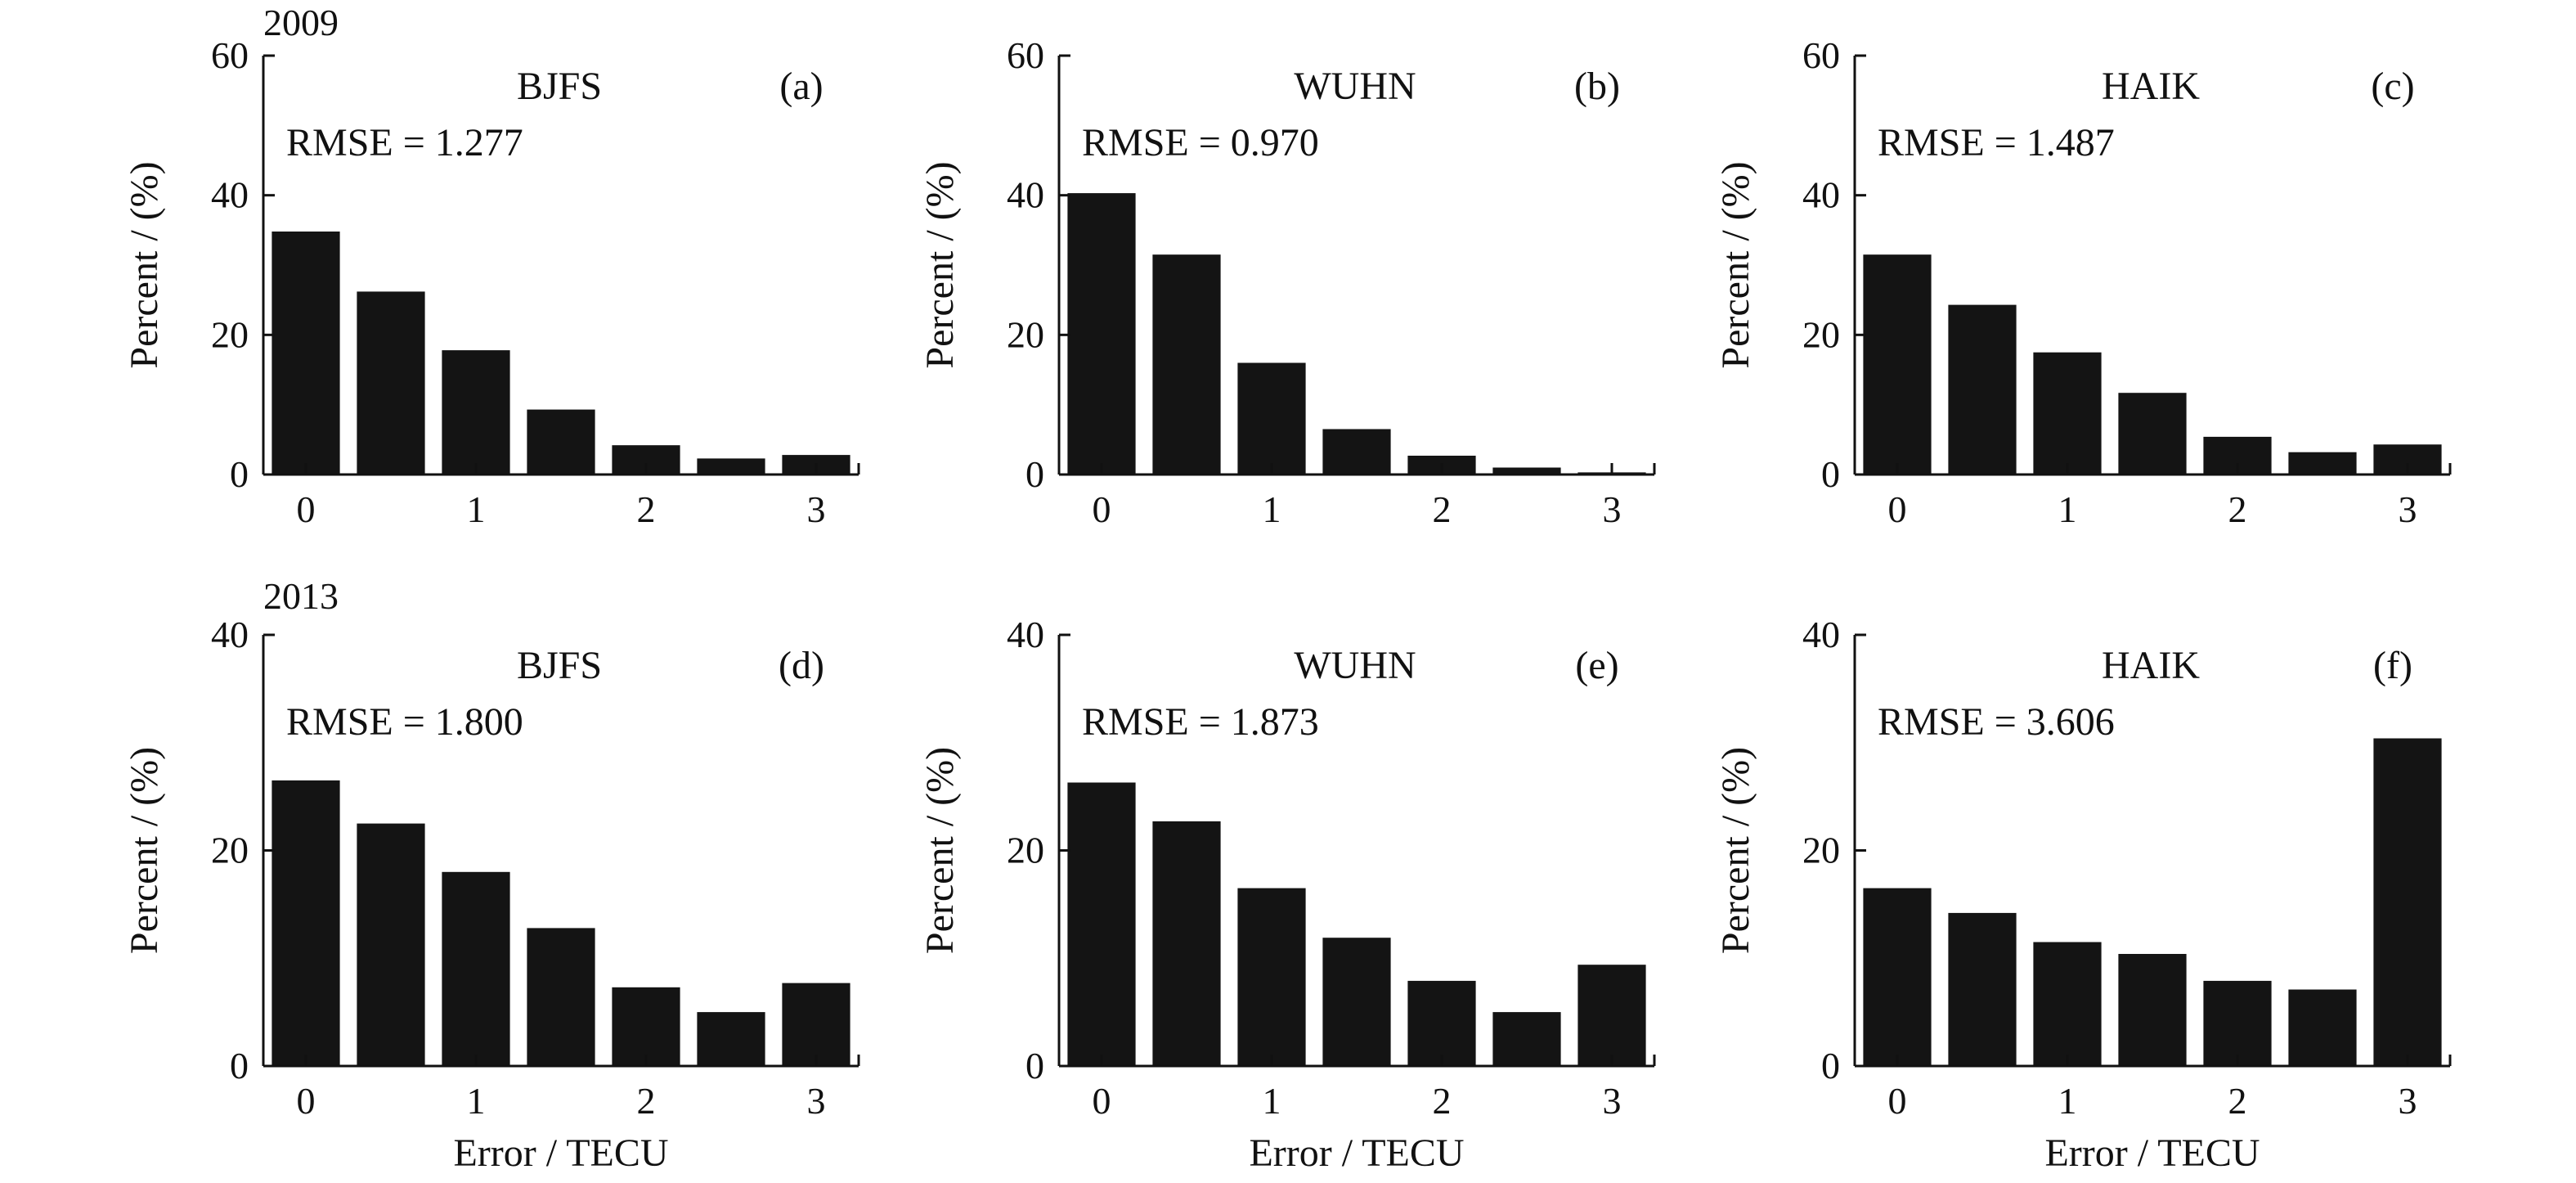 The width and height of the screenshot is (2576, 1183). Describe the element at coordinates (144, 264) in the screenshot. I see `y-axis-label-a: Percent / (%)` at that location.